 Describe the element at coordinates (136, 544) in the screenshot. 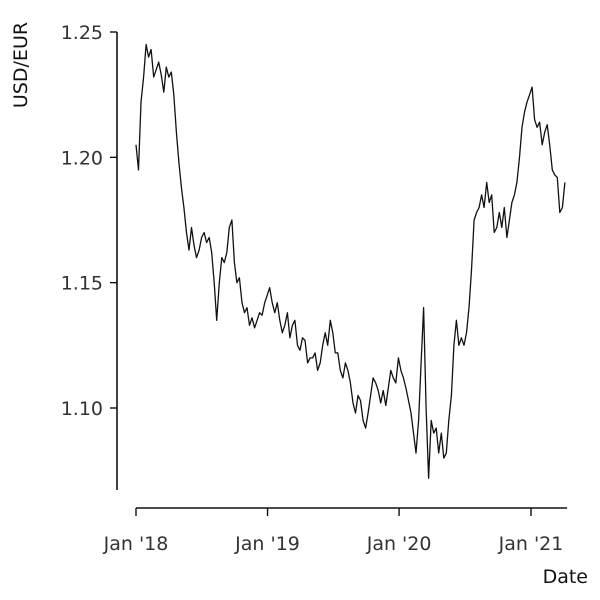

I see `x-tick-label: Jan '18` at that location.